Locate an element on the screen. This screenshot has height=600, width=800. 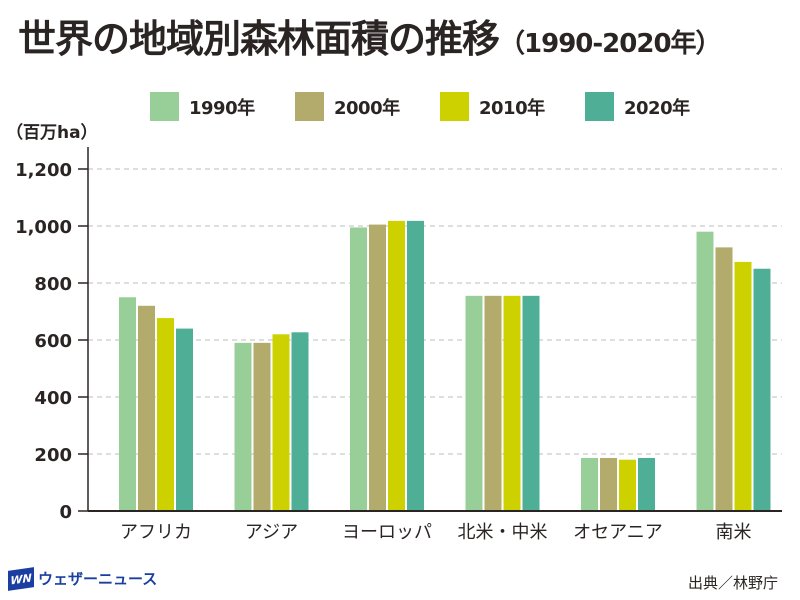
weathernews-logo-icon: WN is located at coordinates (21, 578).